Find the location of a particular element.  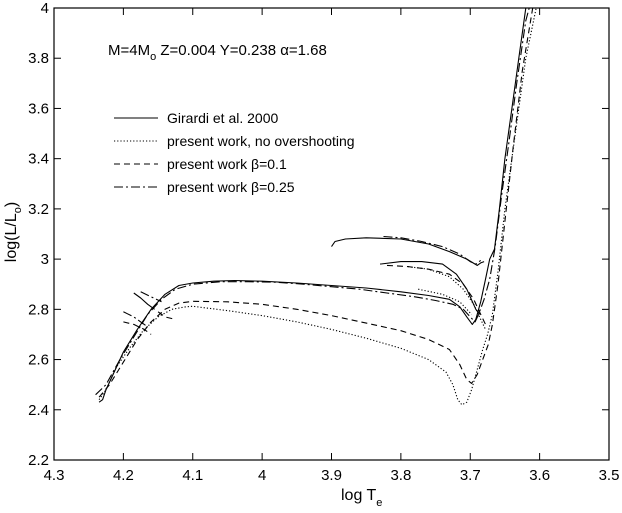

legend-label: present work β=0.1 is located at coordinates (227, 164).